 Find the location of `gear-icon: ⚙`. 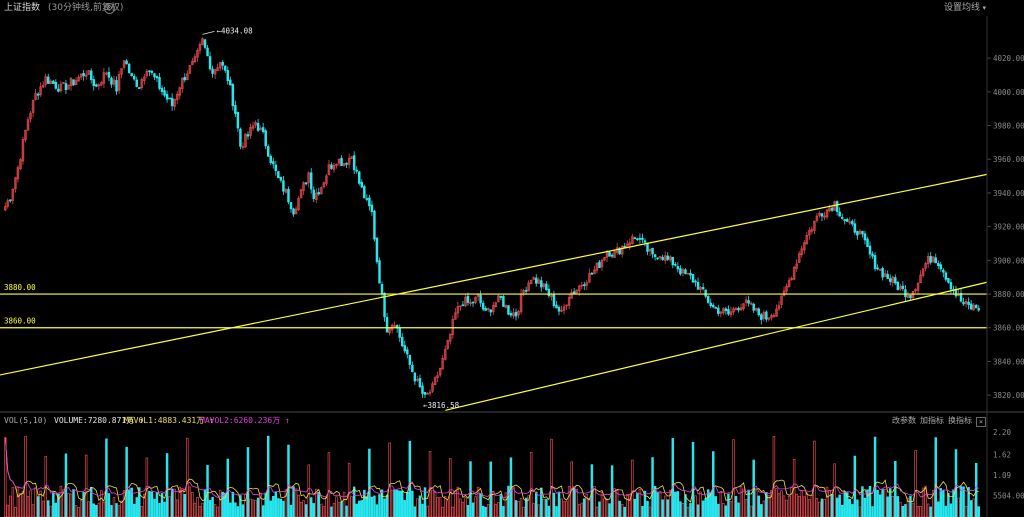

gear-icon: ⚙ is located at coordinates (109, 8).